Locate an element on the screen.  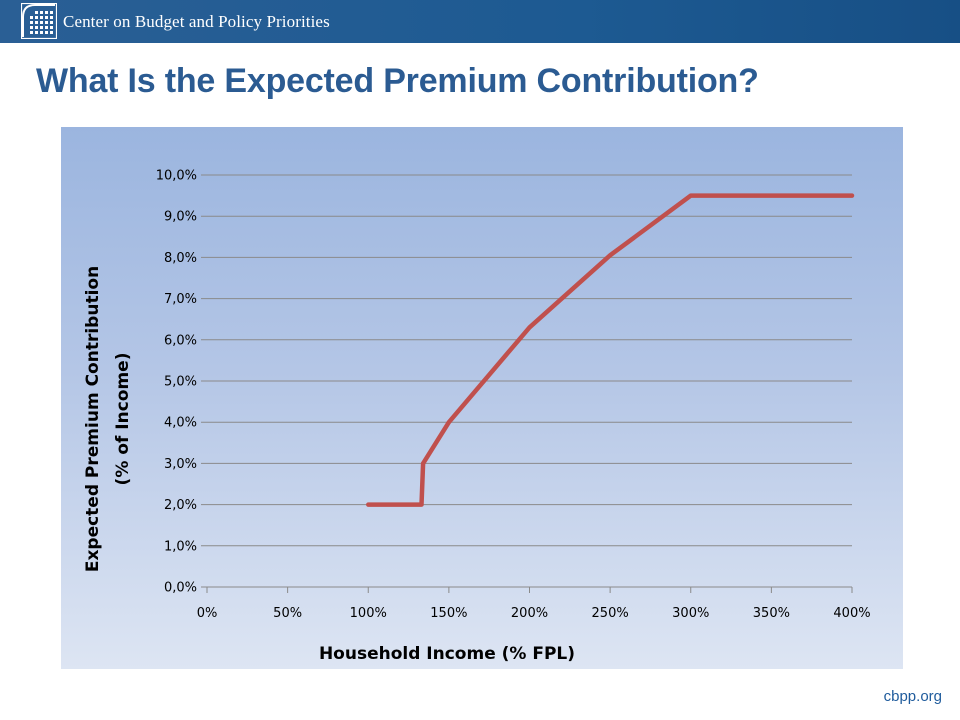
header-bar: Center on Budget and Policy Priorities is located at coordinates (480, 21).